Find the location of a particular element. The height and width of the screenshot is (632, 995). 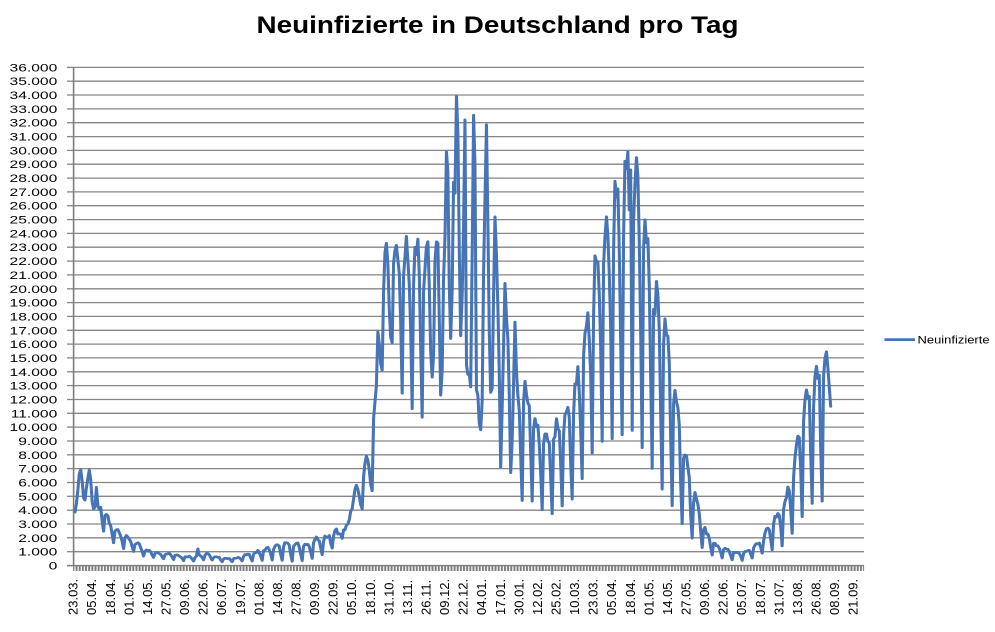

svg-text: 25.02. is located at coordinates (556, 597).